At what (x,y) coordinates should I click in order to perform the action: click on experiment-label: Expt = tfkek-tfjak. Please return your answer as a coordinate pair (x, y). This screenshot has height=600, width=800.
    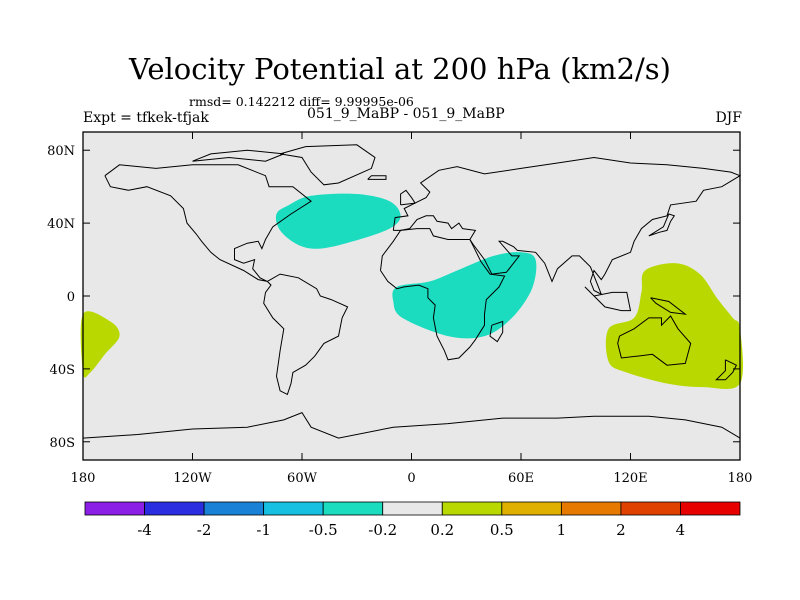
    Looking at the image, I should click on (146, 118).